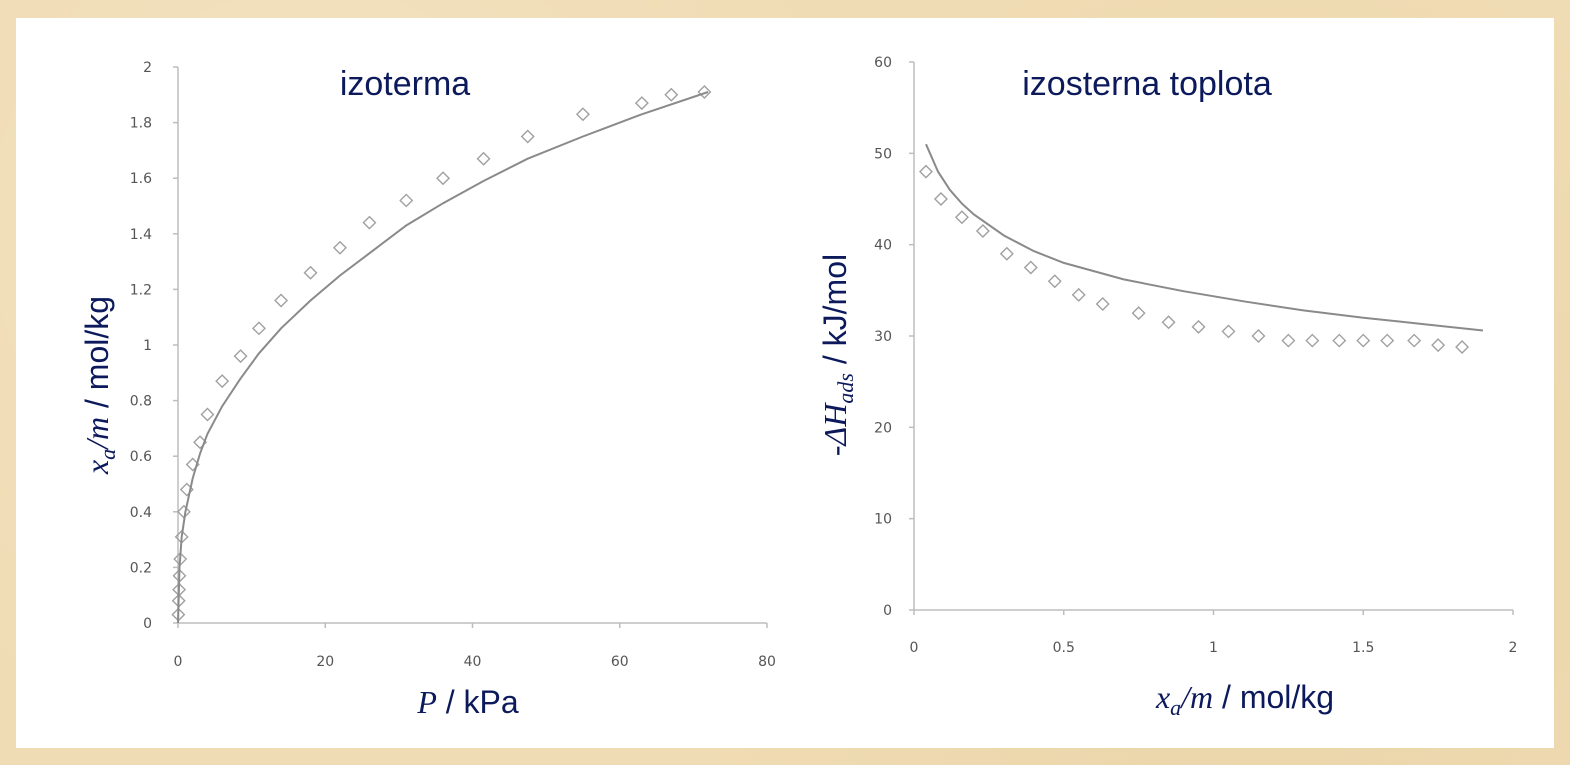 This screenshot has height=765, width=1570. What do you see at coordinates (883, 337) in the screenshot?
I see `chart2-y-tick-label: 30` at bounding box center [883, 337].